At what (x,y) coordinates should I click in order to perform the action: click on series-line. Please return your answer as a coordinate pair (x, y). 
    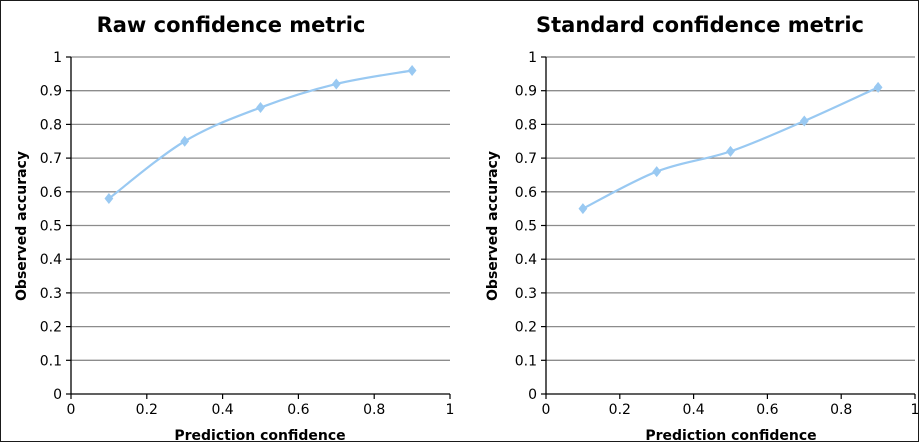
    Looking at the image, I should click on (260, 134).